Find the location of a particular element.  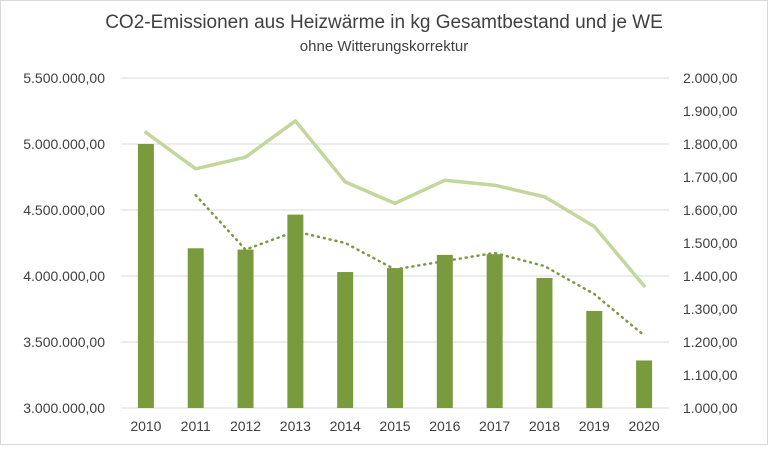

x-tick-label: 2014 is located at coordinates (345, 426).